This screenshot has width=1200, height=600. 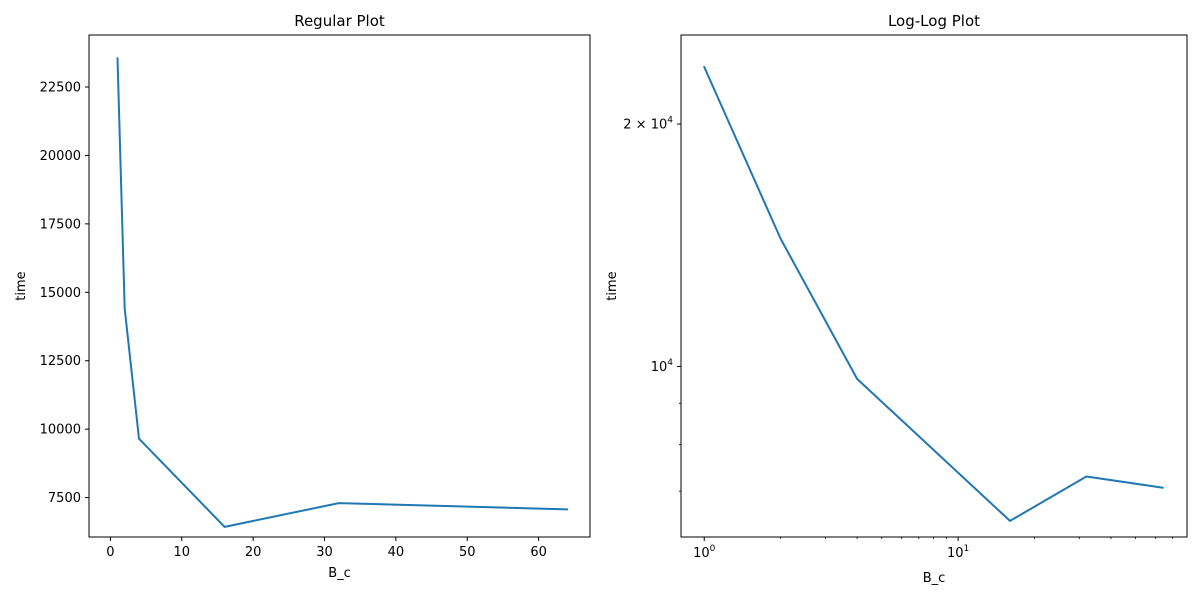 What do you see at coordinates (324, 552) in the screenshot?
I see `regular-plot-xtick-label: 30` at bounding box center [324, 552].